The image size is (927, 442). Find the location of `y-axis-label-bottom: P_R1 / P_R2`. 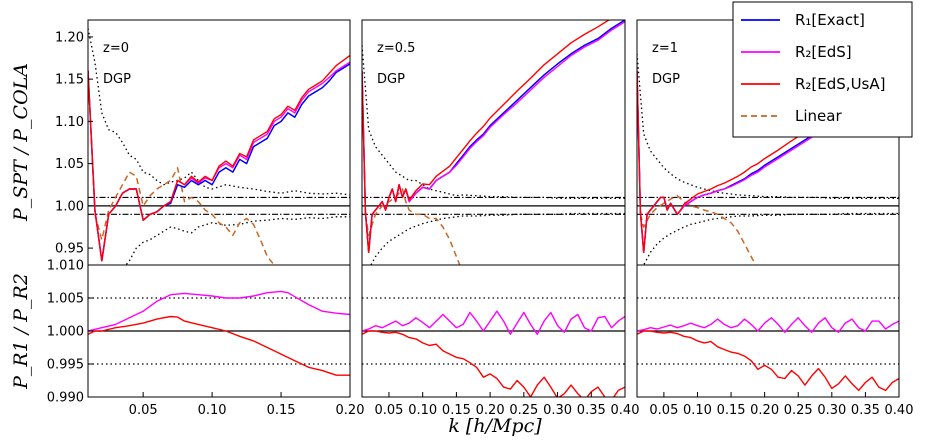

y-axis-label-bottom: P_R1 / P_R2 is located at coordinates (21, 331).